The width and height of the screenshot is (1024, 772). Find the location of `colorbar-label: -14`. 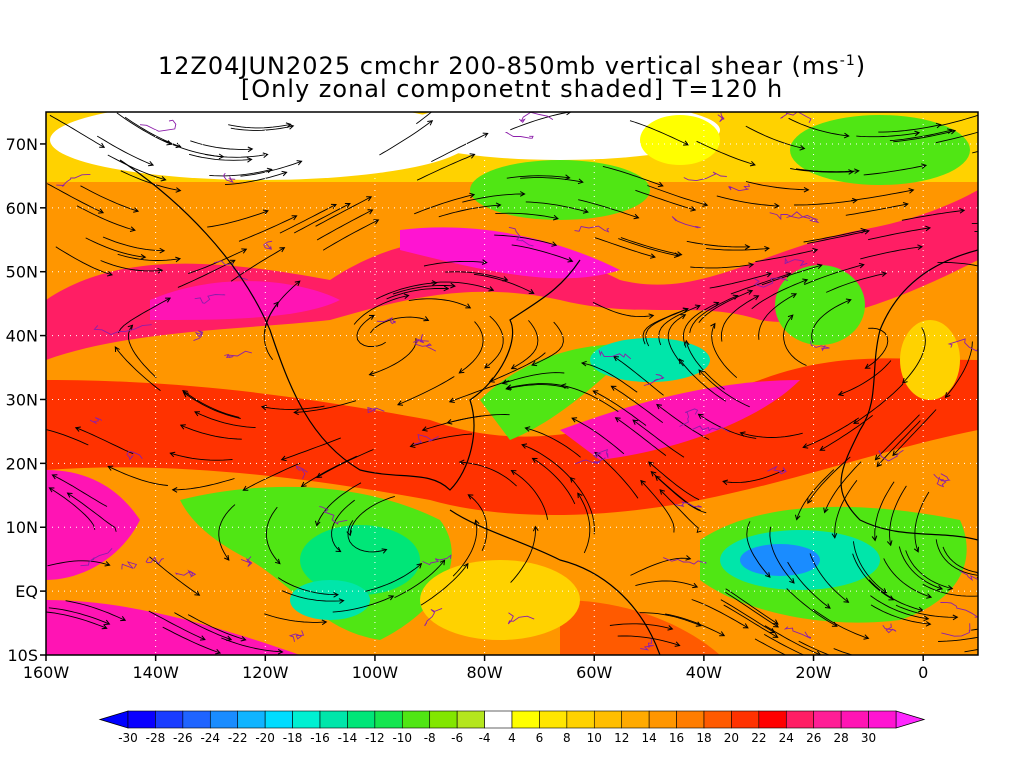

colorbar-label: -14 is located at coordinates (348, 738).